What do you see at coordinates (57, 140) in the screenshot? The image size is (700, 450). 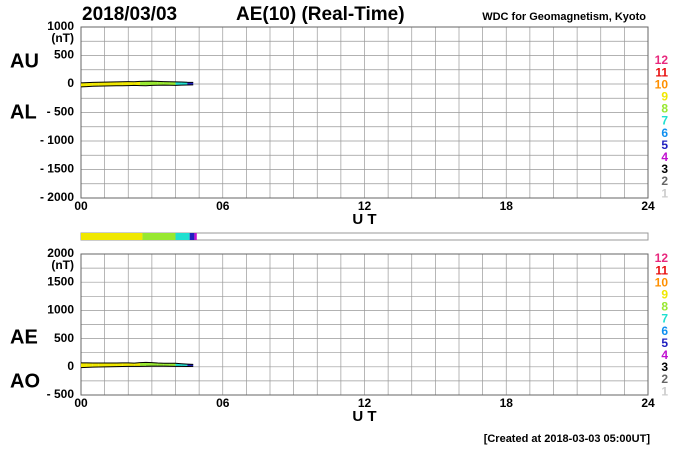 I see `y-tick-label: - 1000` at bounding box center [57, 140].